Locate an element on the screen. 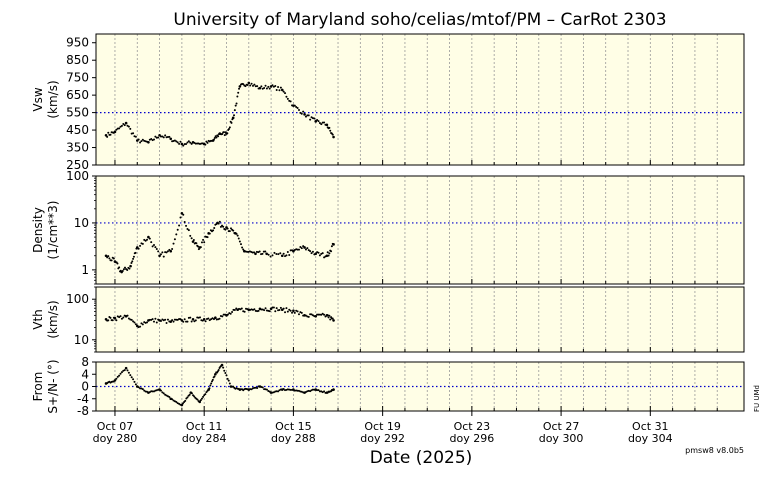  y-axis-title: Vth is located at coordinates (38, 319).